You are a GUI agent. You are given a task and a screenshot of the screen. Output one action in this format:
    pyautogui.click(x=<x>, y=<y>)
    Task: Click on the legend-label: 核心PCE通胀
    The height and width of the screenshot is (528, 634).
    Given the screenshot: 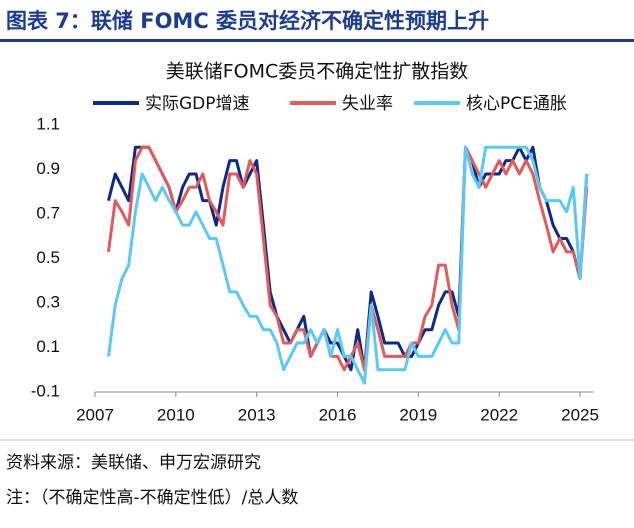 What is the action you would take?
    pyautogui.click(x=516, y=104)
    